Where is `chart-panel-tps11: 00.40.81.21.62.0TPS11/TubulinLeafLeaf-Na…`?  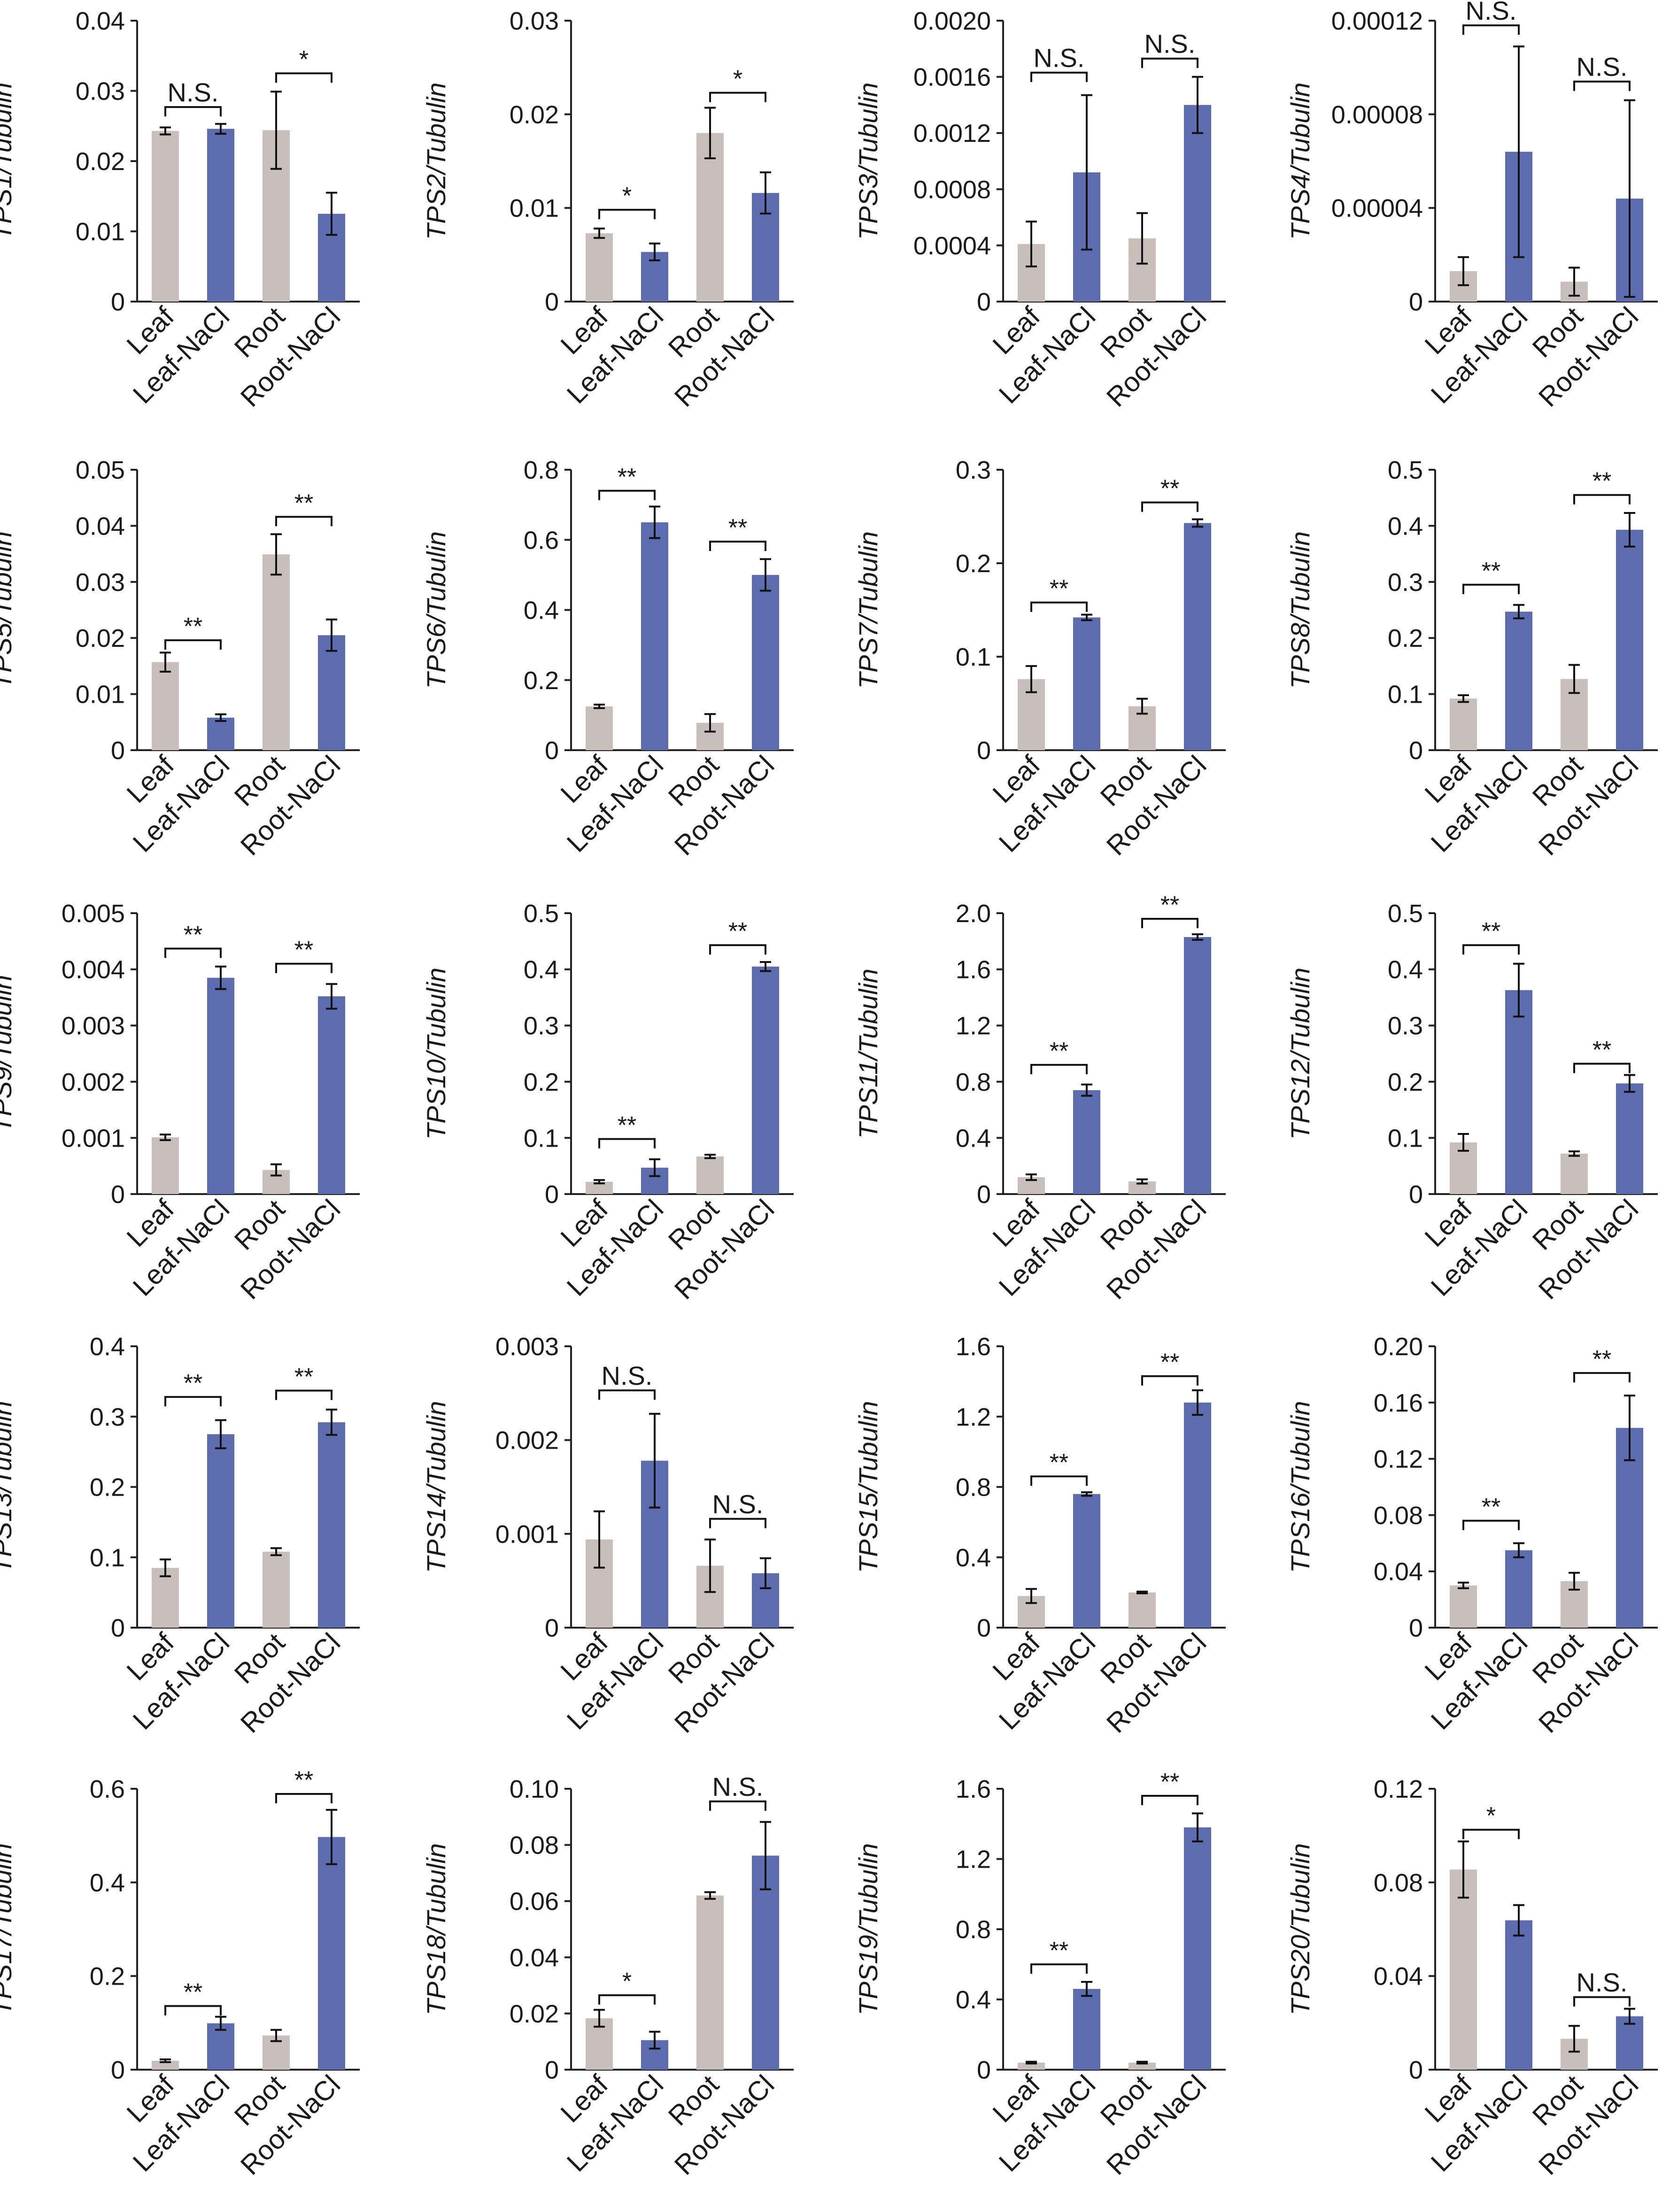 chart-panel-tps11: 00.40.81.21.62.0TPS11/TubulinLeafLeaf-Na… is located at coordinates (1039, 1098).